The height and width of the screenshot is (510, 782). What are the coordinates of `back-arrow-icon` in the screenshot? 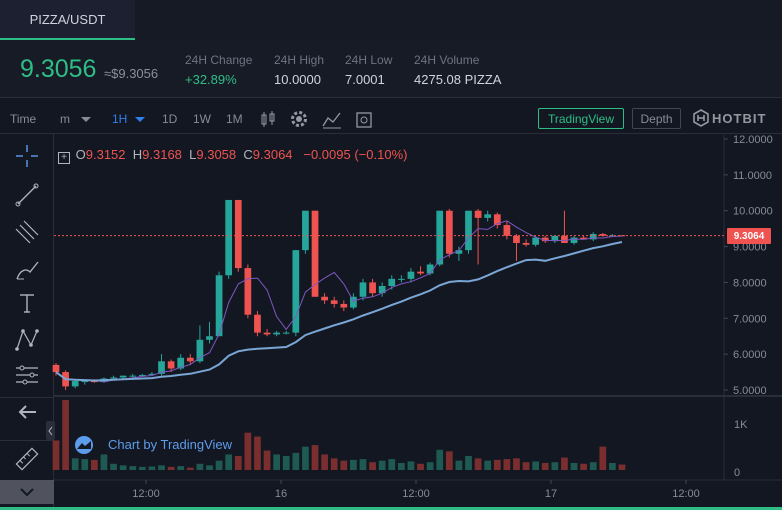 It's located at (27, 412).